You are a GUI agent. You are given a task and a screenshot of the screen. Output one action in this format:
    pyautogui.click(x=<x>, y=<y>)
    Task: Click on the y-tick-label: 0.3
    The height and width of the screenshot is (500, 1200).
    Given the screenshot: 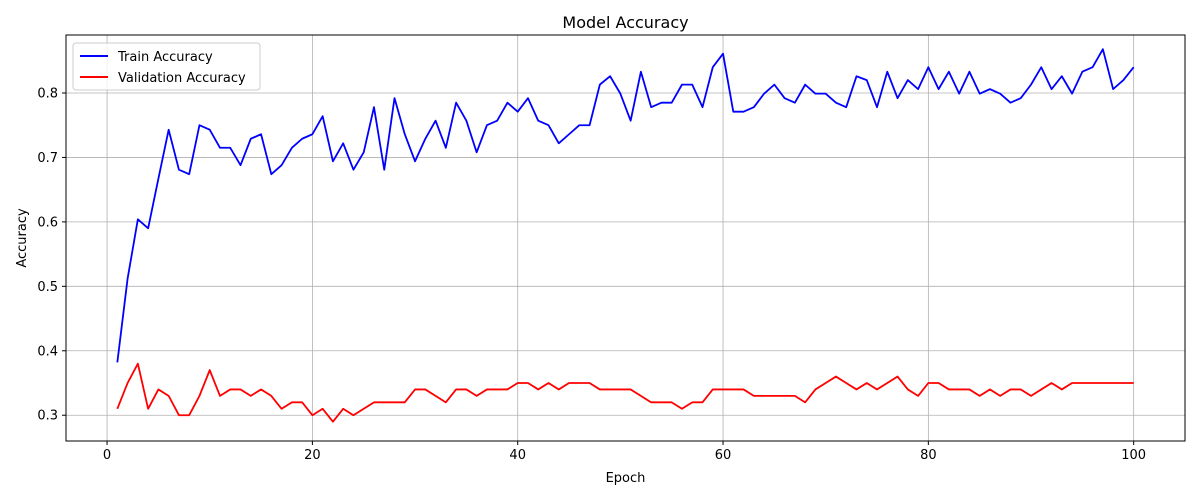 What is the action you would take?
    pyautogui.click(x=47, y=416)
    